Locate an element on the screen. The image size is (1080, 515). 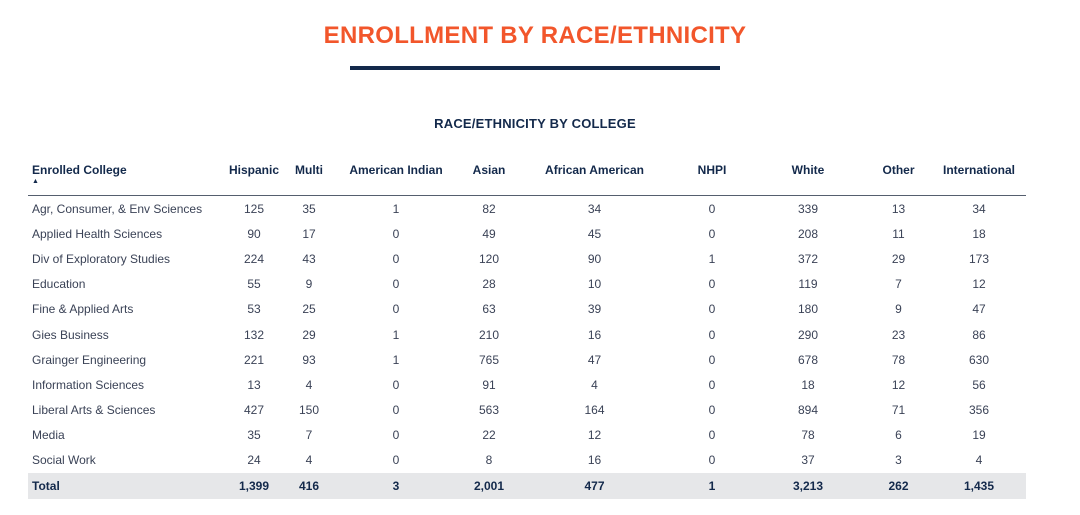
college-name-cell: Education is located at coordinates (59, 284).